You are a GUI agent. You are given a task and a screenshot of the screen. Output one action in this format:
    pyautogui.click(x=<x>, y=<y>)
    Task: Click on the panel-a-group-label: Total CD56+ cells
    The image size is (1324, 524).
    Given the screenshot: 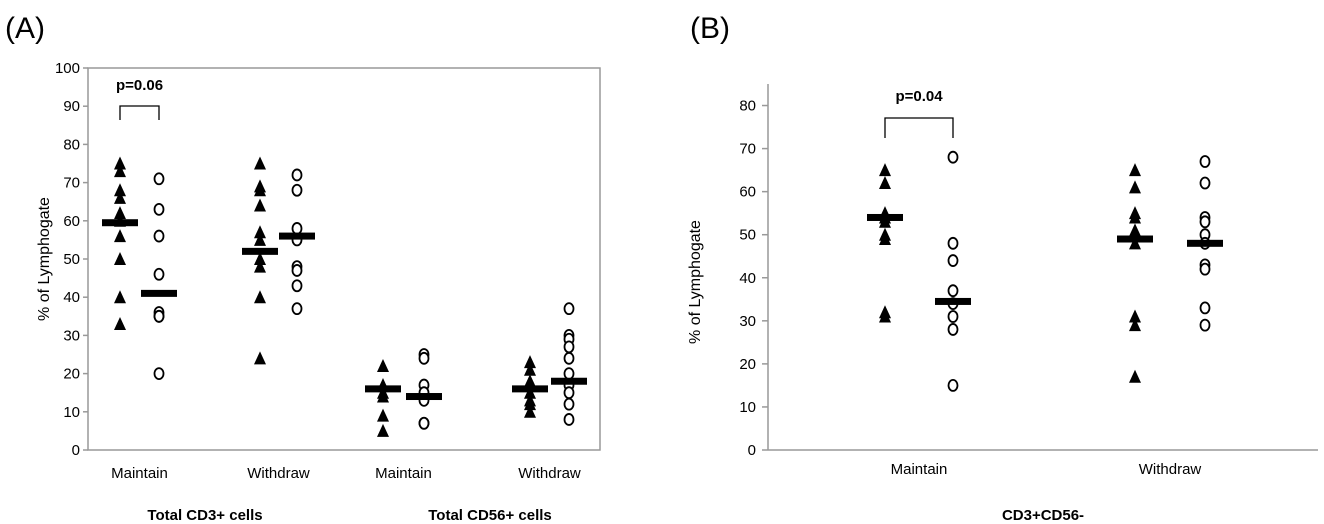 What is the action you would take?
    pyautogui.click(x=490, y=515)
    